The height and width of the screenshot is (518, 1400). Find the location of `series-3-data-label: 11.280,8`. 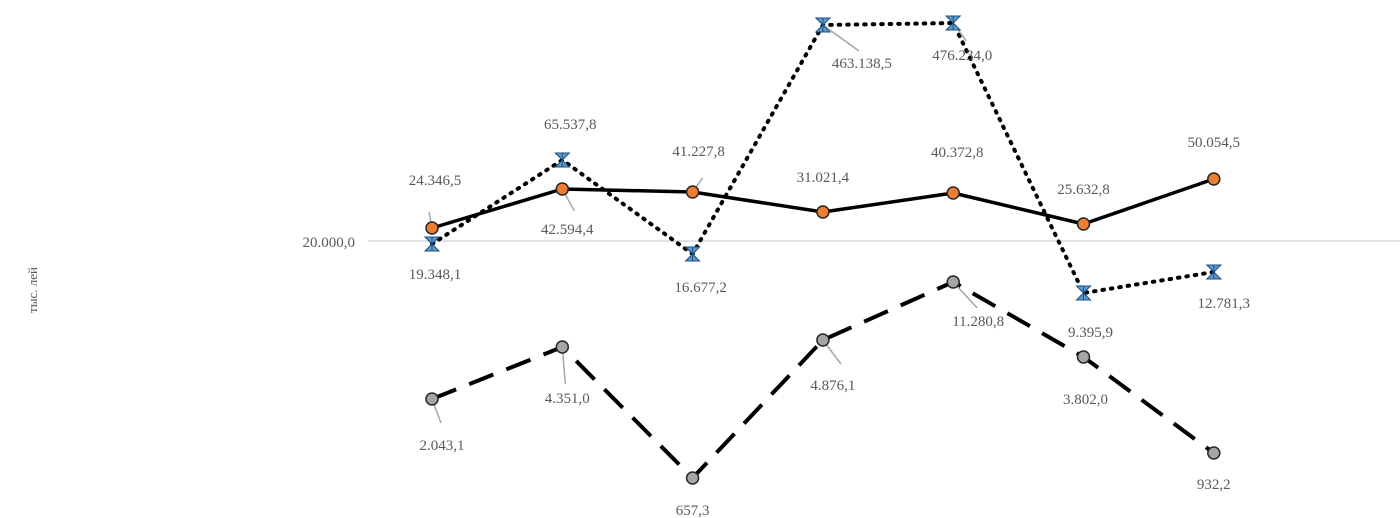

series-3-data-label: 11.280,8 is located at coordinates (978, 322).